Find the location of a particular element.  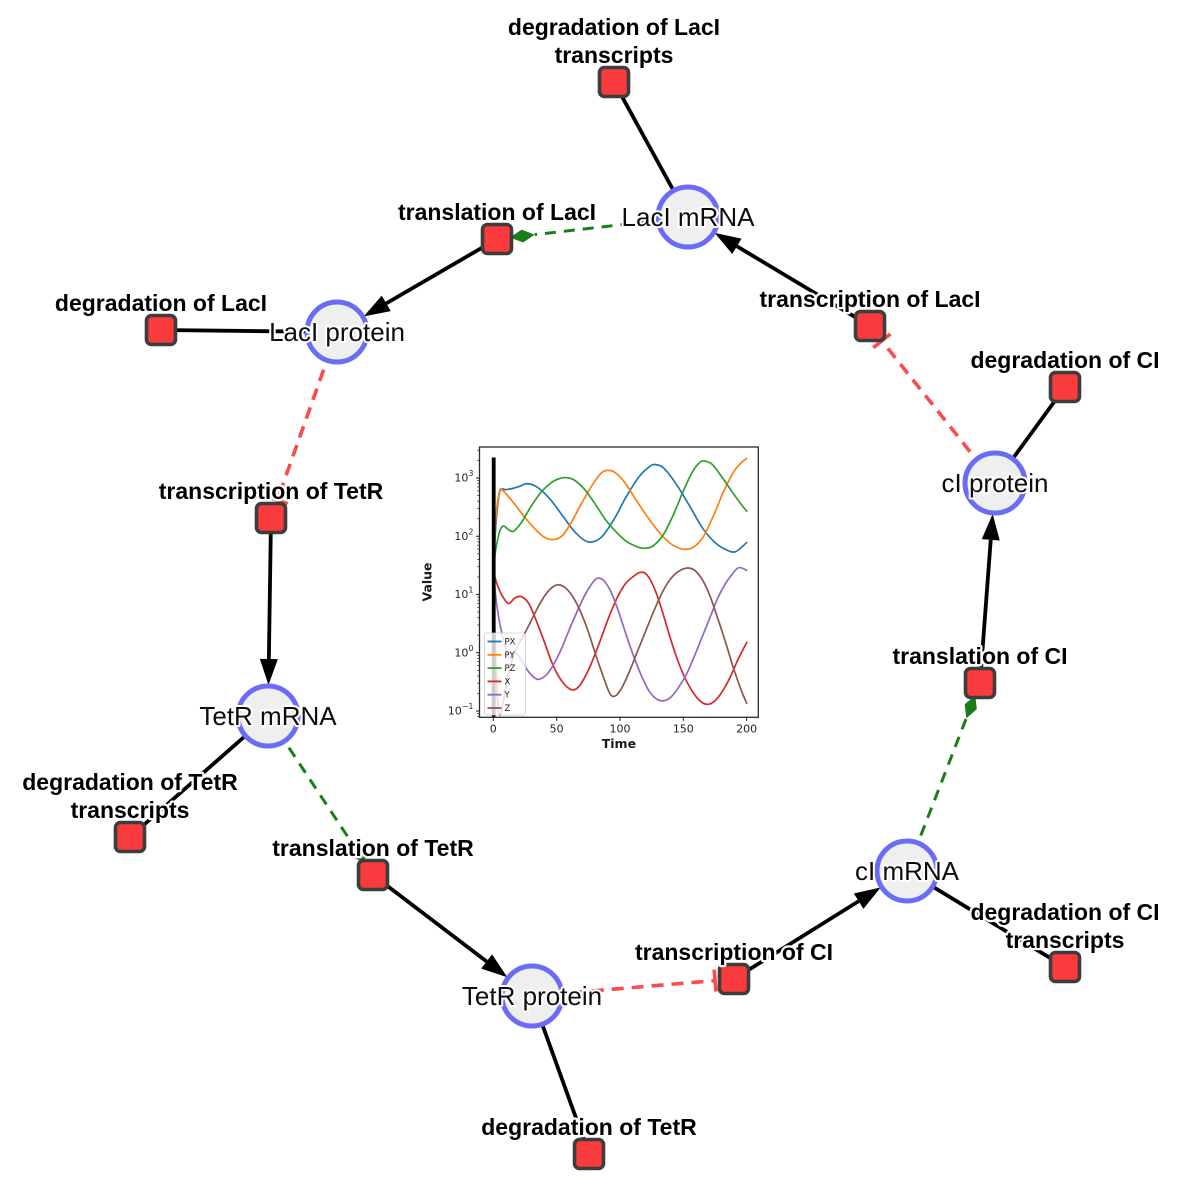

edge-production-transc_LacI-LacI_mRNA is located at coordinates (803, 286).